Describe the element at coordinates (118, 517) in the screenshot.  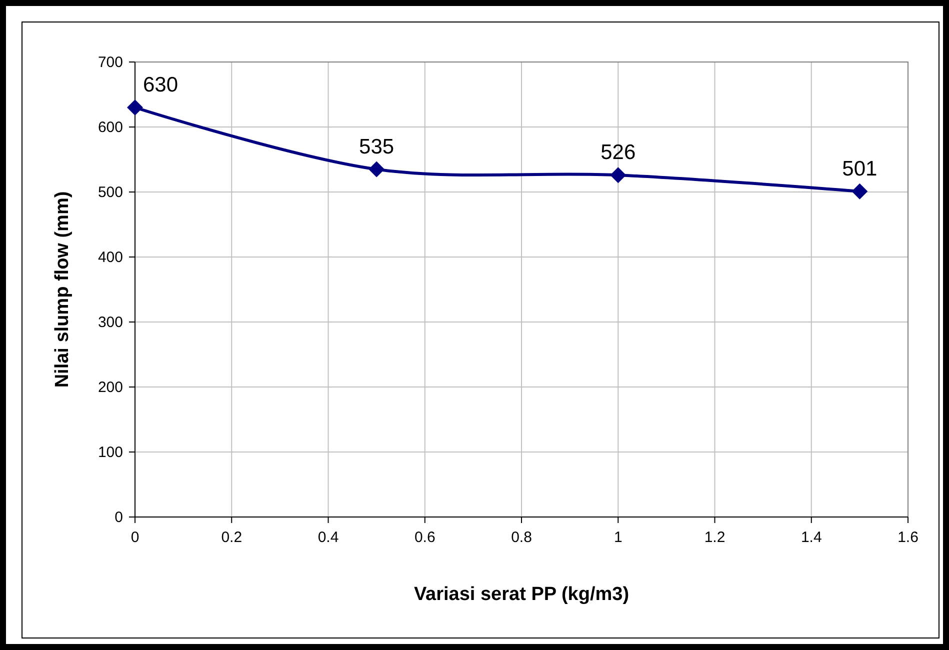
I see `y-tick-label: 0` at that location.